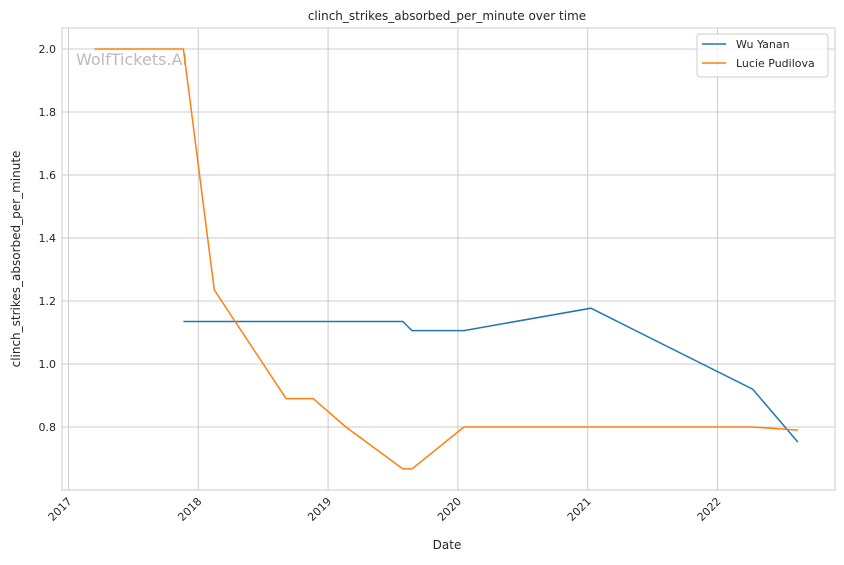 The image size is (844, 565). What do you see at coordinates (48, 49) in the screenshot?
I see `y-tick-label: 2.0` at bounding box center [48, 49].